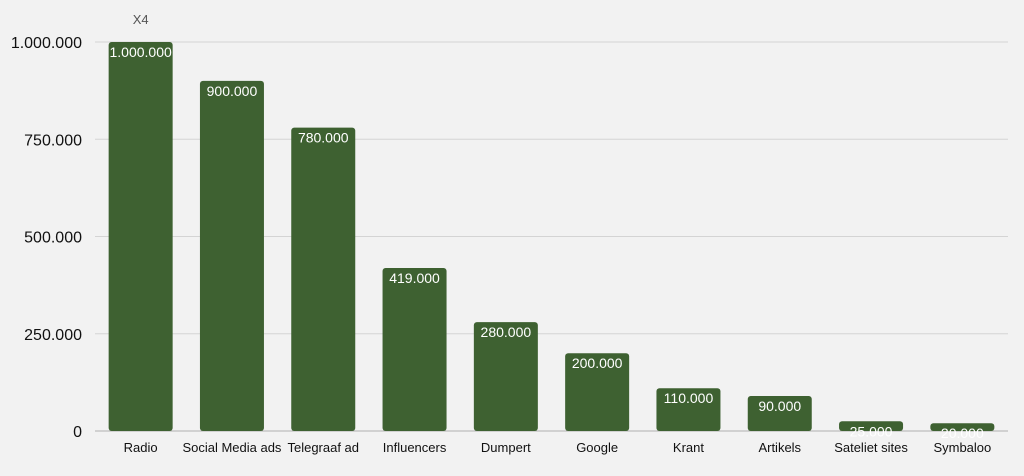 This screenshot has width=1024, height=476. What do you see at coordinates (688, 447) in the screenshot?
I see `x-tick-label: Krant` at bounding box center [688, 447].